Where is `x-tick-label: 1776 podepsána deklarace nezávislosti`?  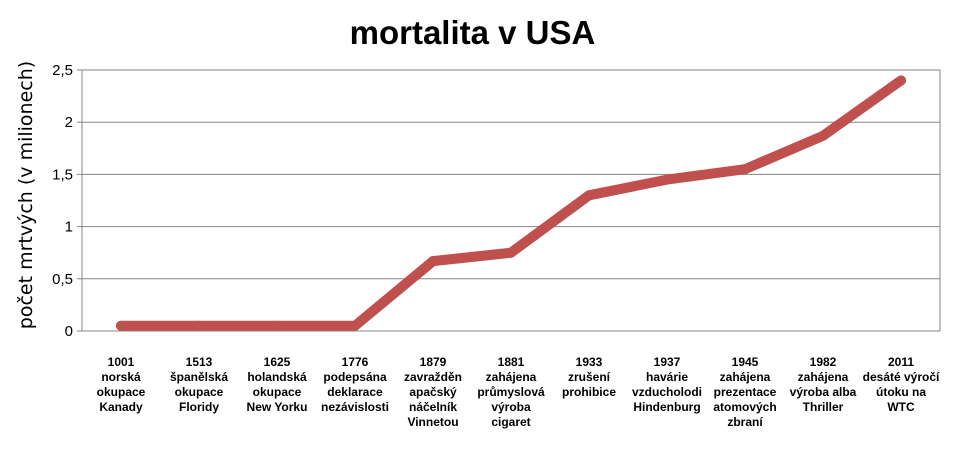
x-tick-label: 1776 podepsána deklarace nezávislosti is located at coordinates (355, 384).